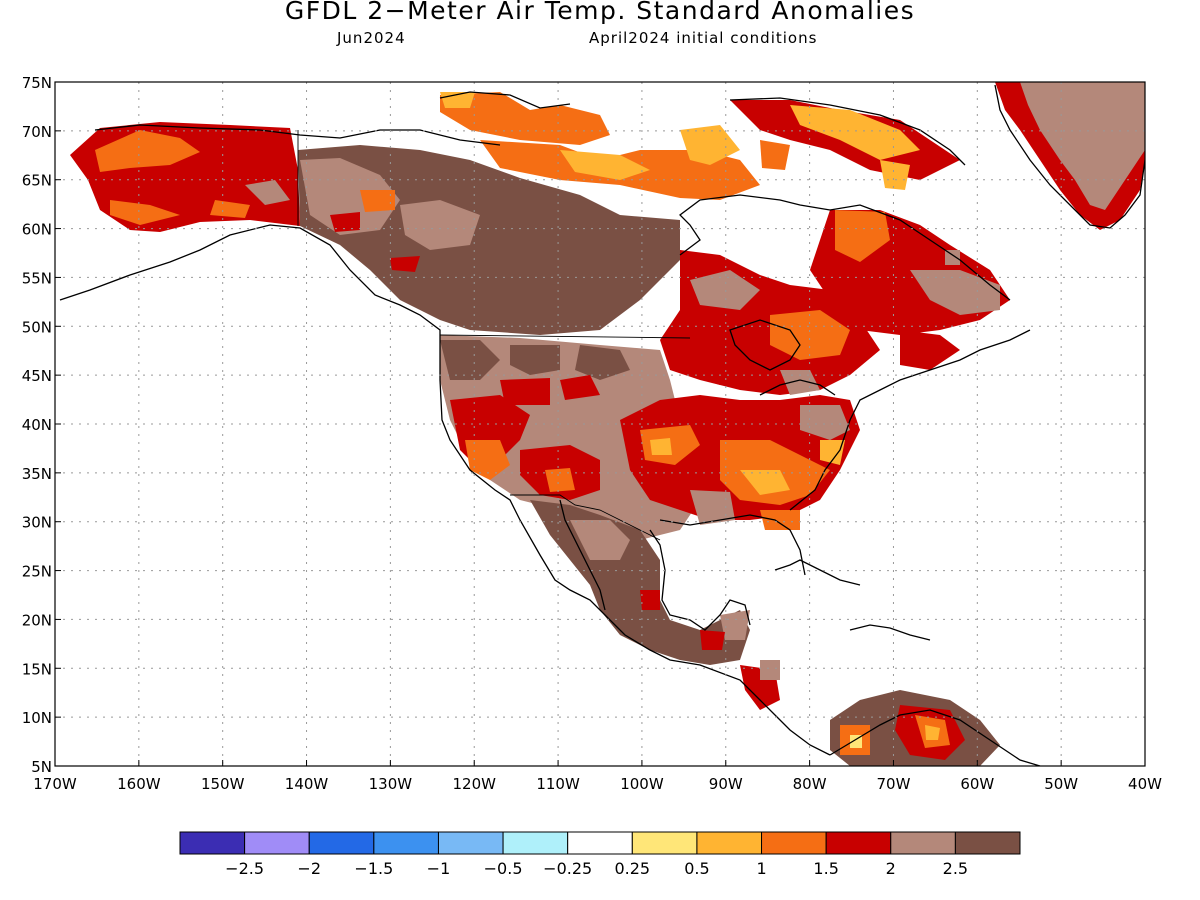 This screenshot has height=900, width=1200. I want to click on lon-label: 150W, so click(223, 784).